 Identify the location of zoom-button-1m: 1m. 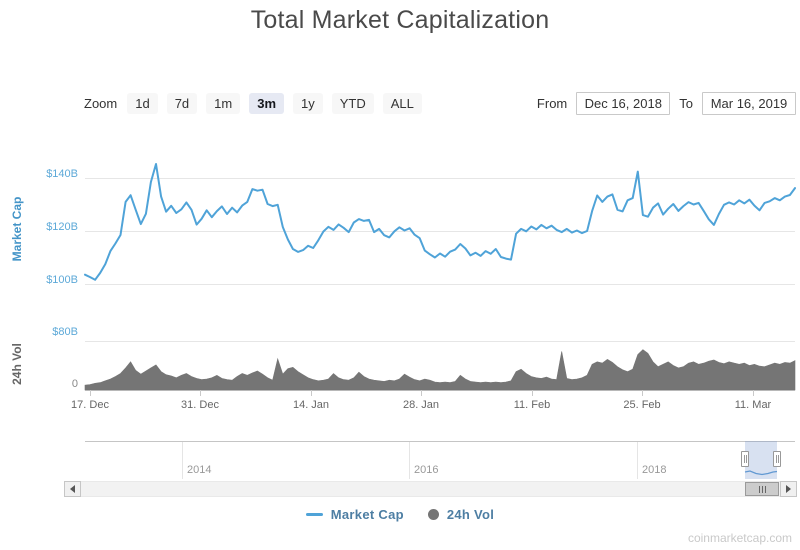
(223, 103).